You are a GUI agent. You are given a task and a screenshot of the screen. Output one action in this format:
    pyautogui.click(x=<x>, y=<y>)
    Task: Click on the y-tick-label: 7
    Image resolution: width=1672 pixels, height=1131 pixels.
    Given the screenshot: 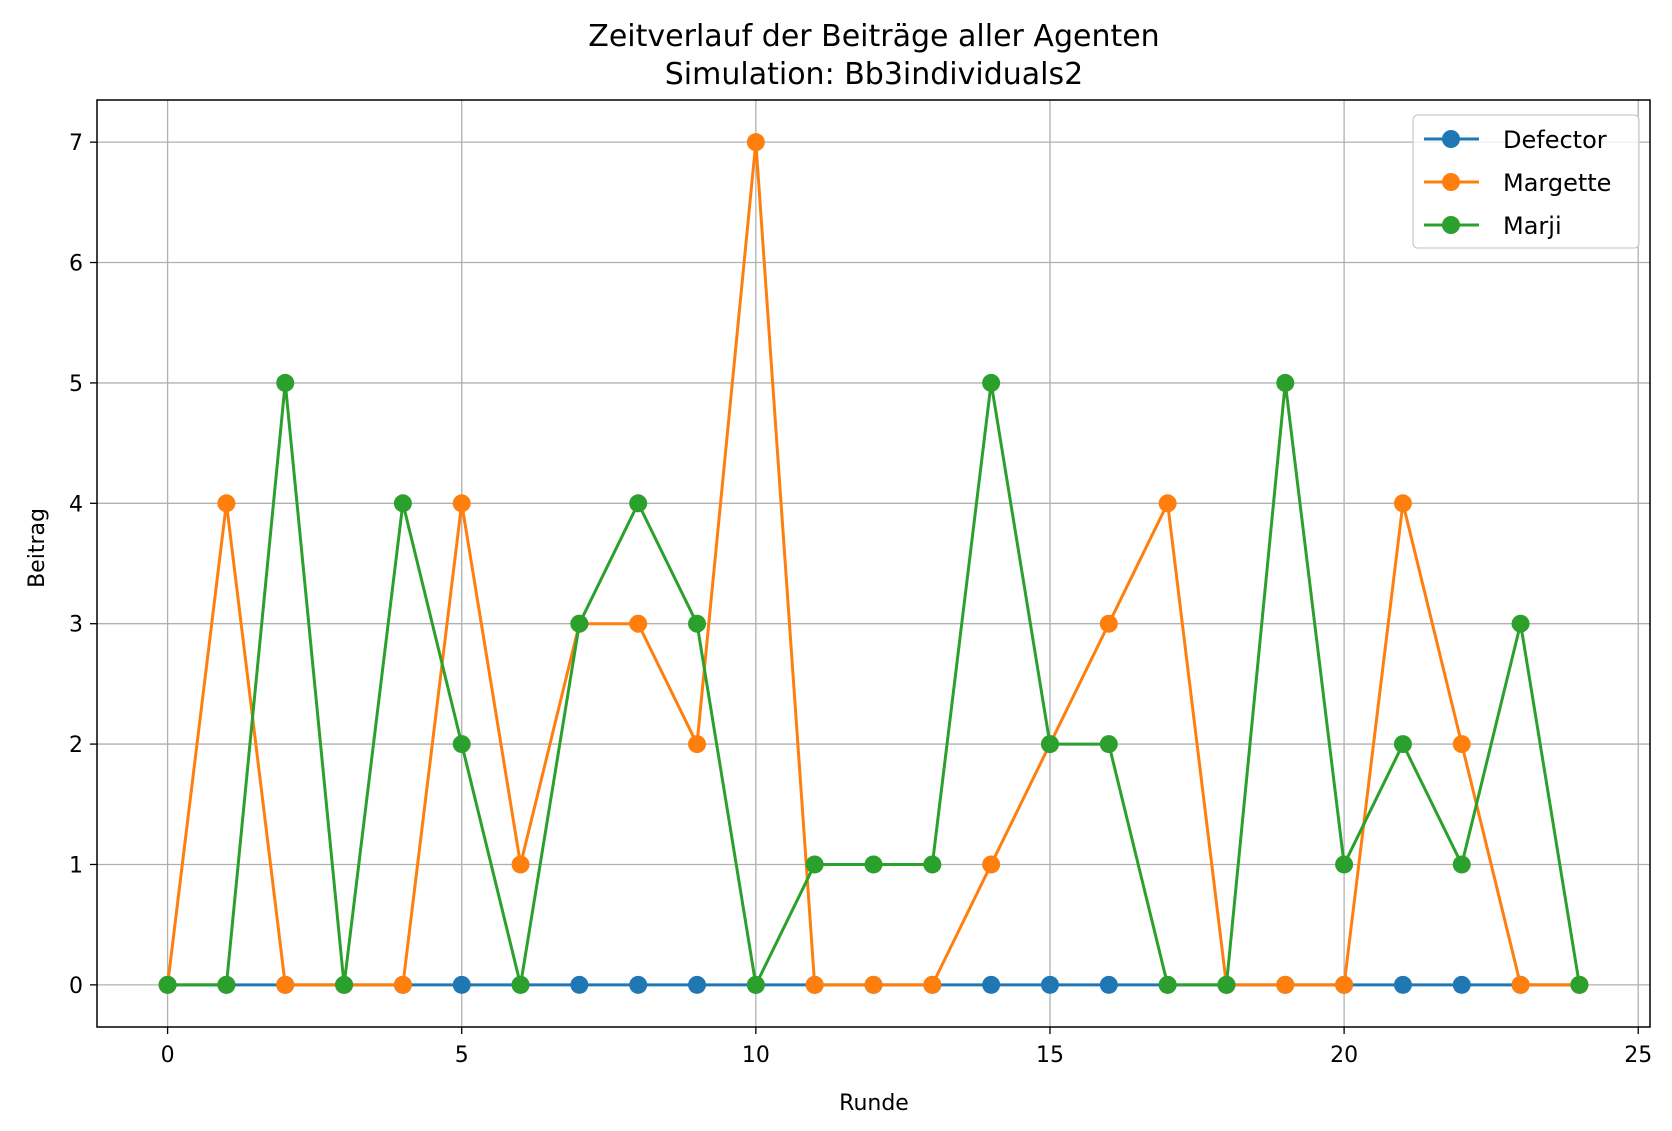 What is the action you would take?
    pyautogui.click(x=76, y=143)
    